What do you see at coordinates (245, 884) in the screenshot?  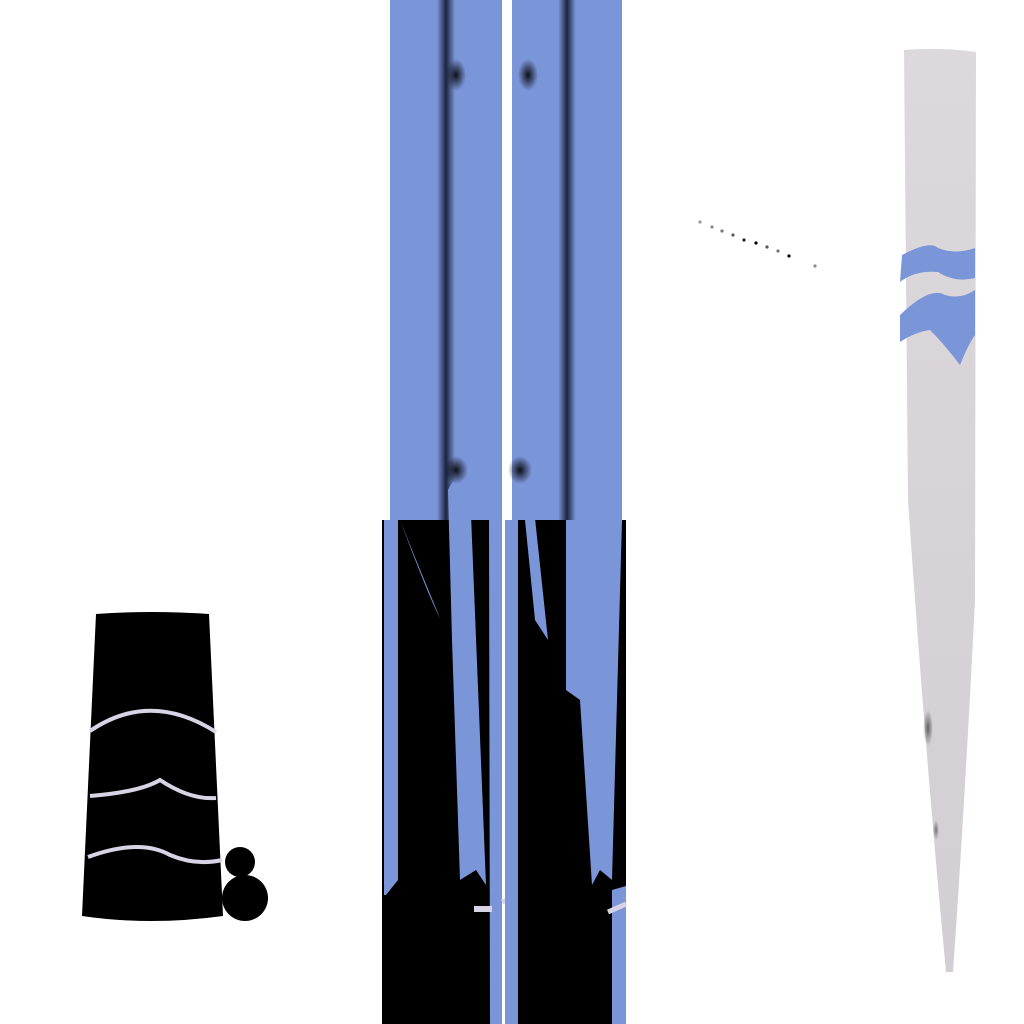 I see `black-button-pair` at bounding box center [245, 884].